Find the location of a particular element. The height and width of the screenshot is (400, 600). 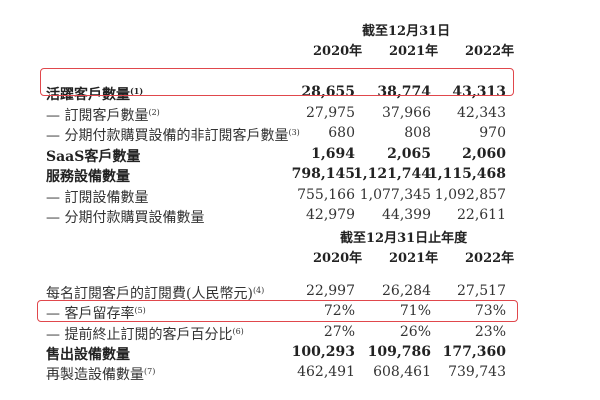

table-row: — 訂閱設備數量 755,166 1,077,345 1,092,857 is located at coordinates (300, 197).